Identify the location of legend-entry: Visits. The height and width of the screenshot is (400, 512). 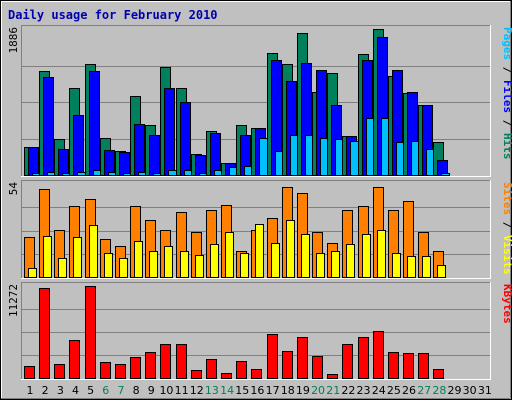
(506, 255).